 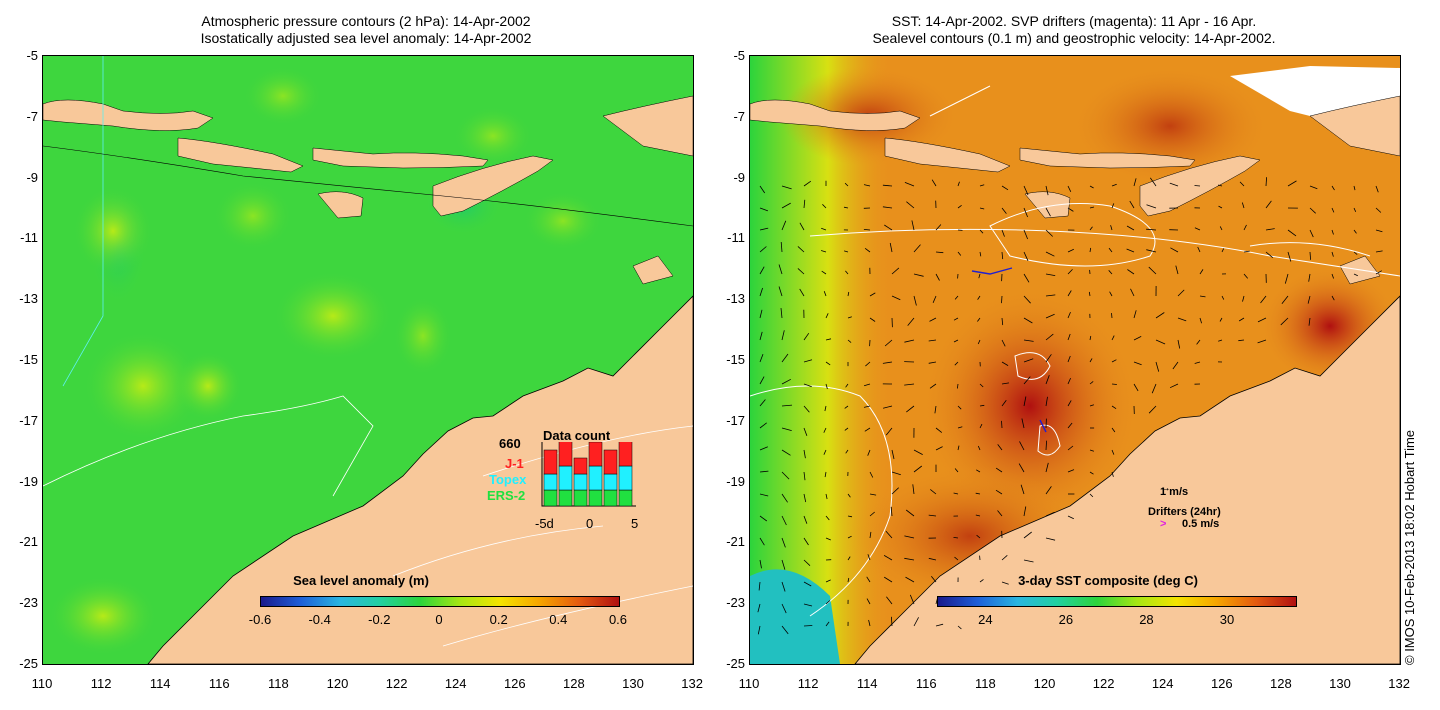 I want to click on flores-island, so click(x=400, y=158).